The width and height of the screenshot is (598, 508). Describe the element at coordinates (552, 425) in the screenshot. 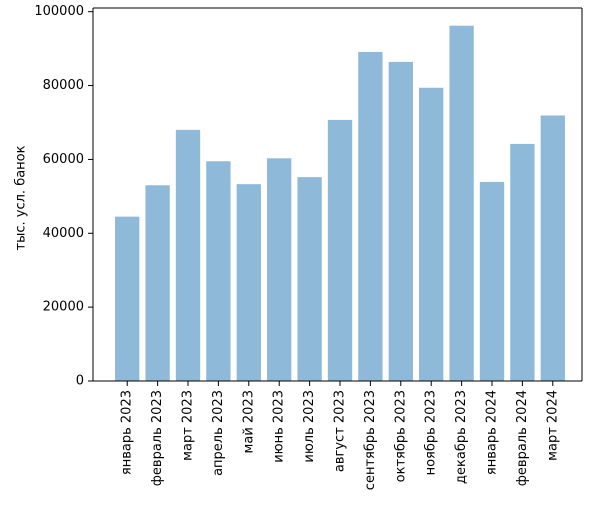

I see `x-tick-label: март 2024` at that location.